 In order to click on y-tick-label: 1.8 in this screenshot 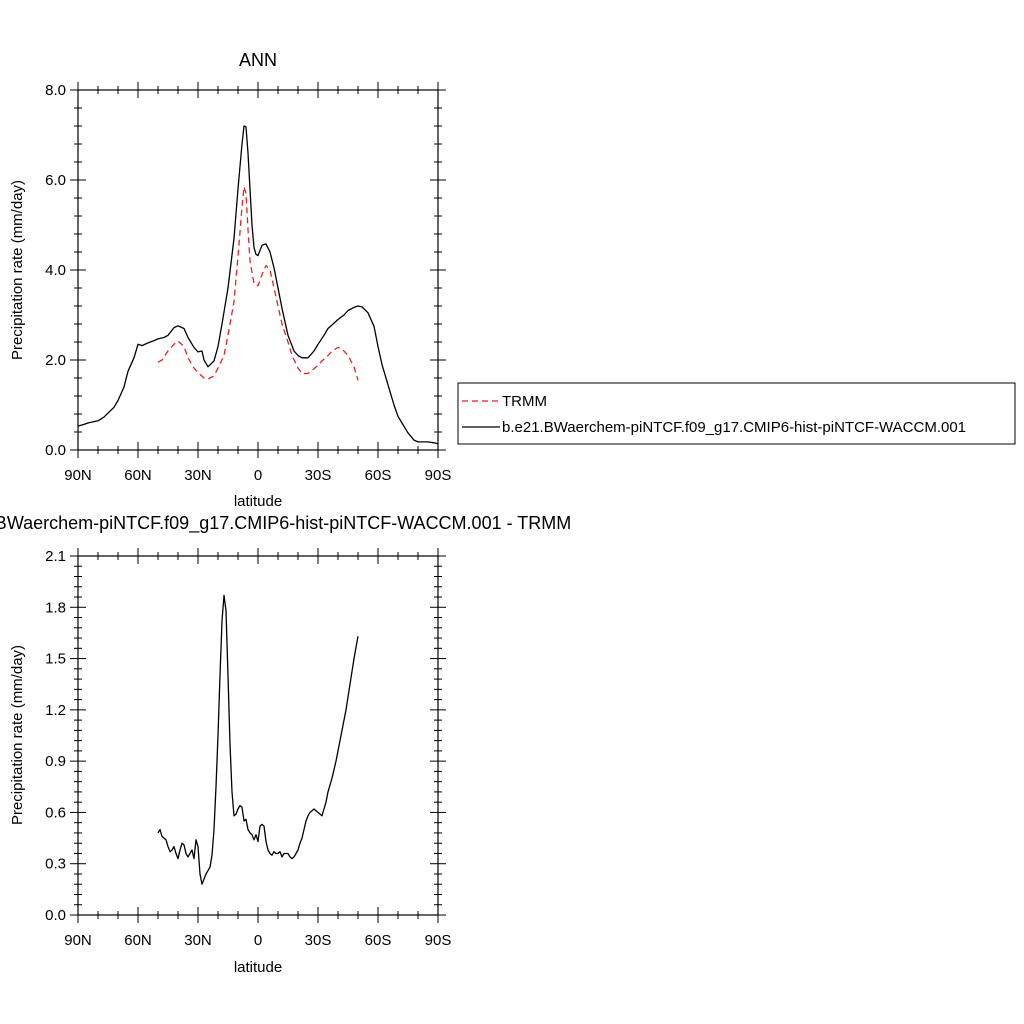, I will do `click(55, 607)`.